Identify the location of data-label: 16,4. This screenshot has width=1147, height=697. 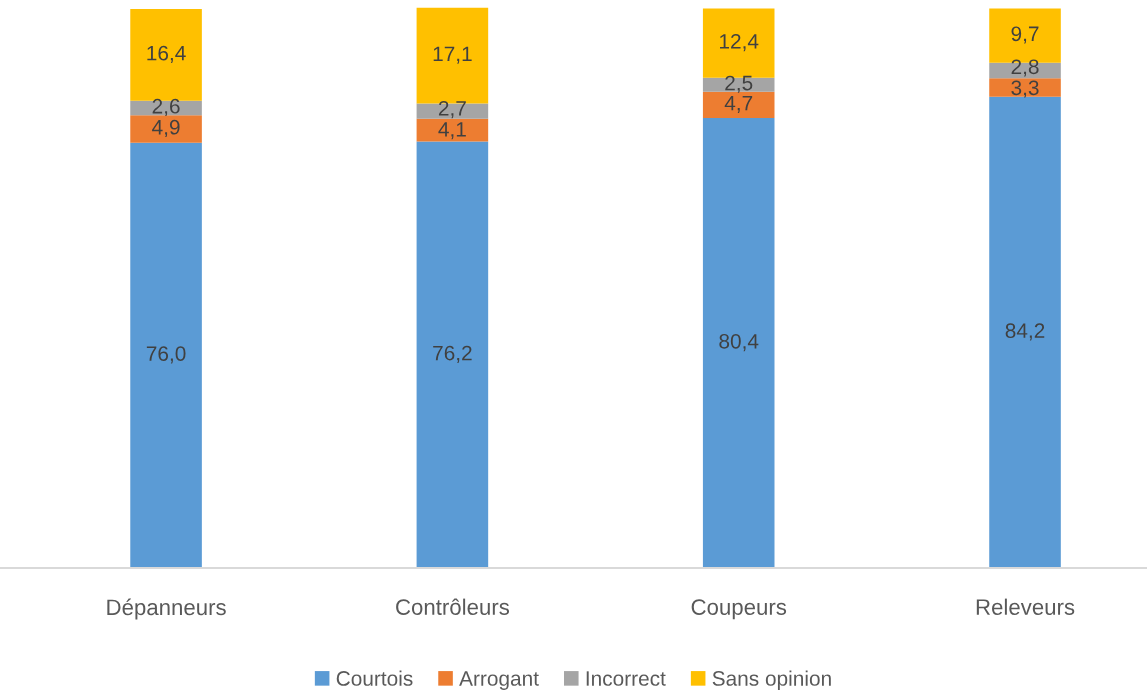
(166, 54).